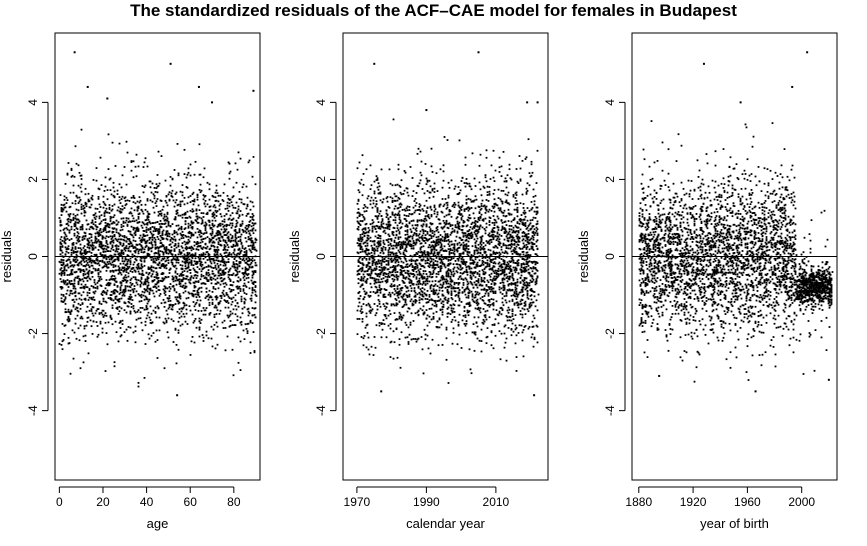 The image size is (867, 546). Describe the element at coordinates (59, 502) in the screenshot. I see `x-tick-label: 0` at that location.